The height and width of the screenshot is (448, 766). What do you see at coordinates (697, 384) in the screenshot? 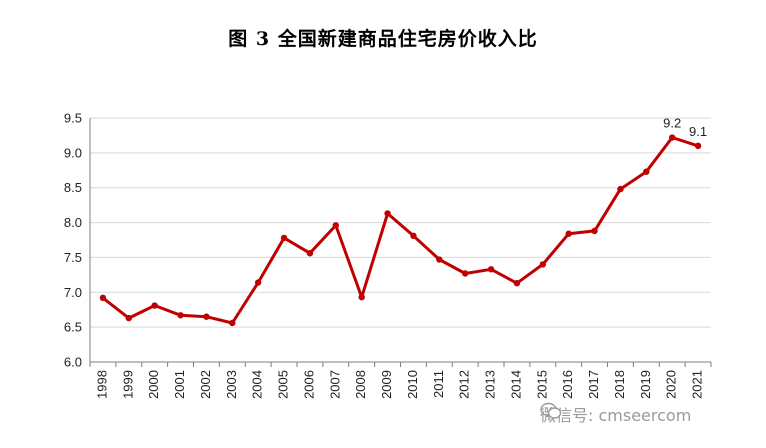
I see `x-tick-label: 2021` at bounding box center [697, 384].